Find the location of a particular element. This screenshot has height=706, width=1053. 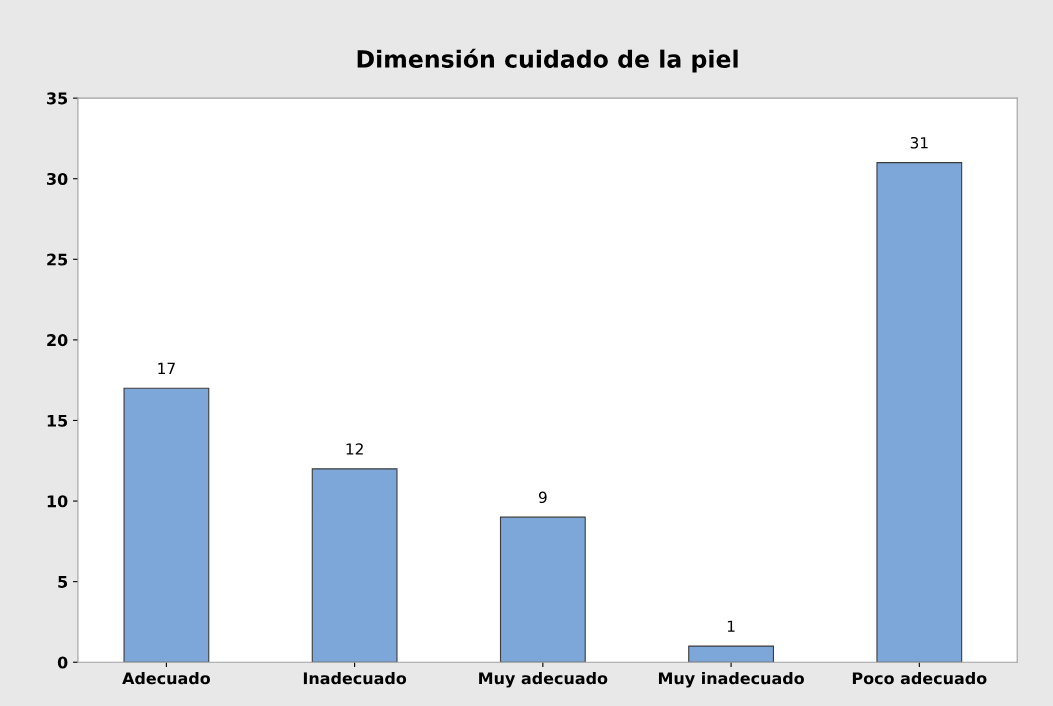

y-tick-label: 15 is located at coordinates (57, 420).